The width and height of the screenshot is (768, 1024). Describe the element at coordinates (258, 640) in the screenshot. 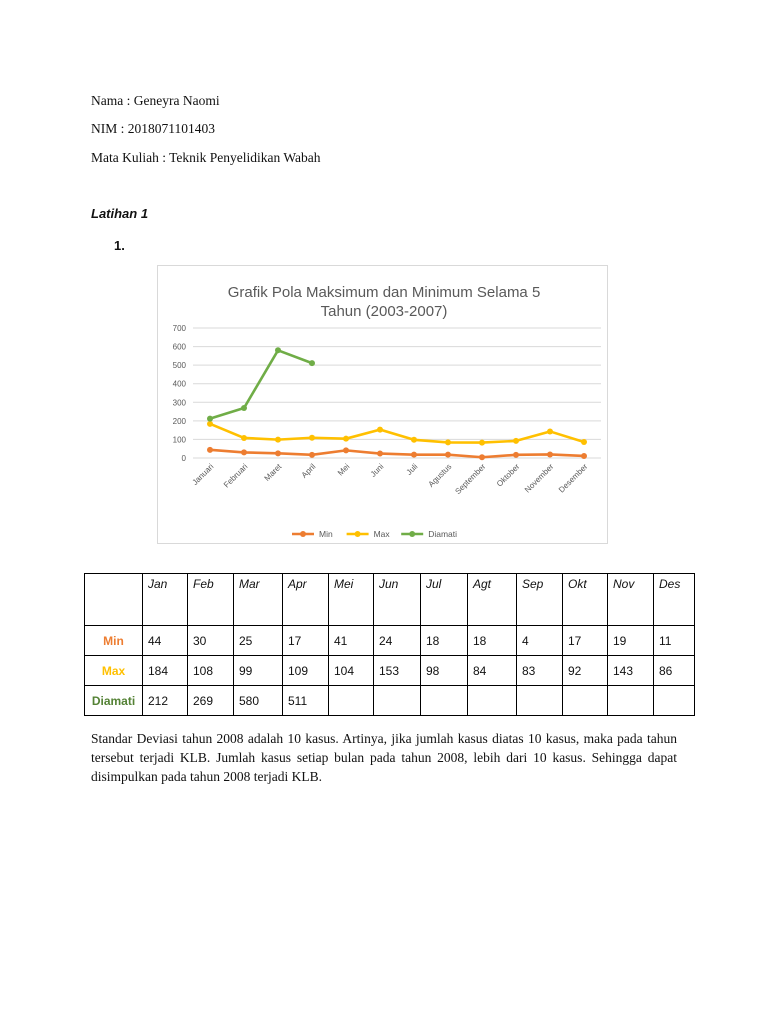

I see `table-cell: 25` at that location.